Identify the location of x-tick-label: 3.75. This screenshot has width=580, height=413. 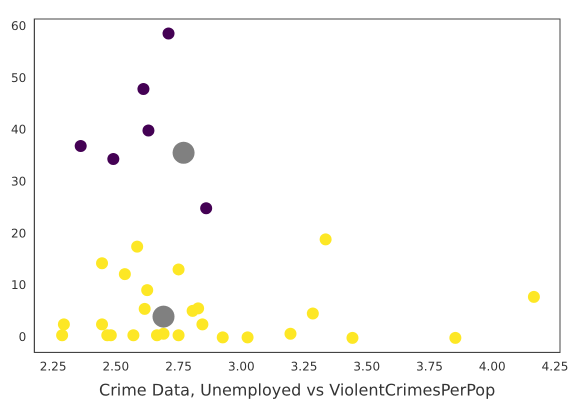
(429, 367).